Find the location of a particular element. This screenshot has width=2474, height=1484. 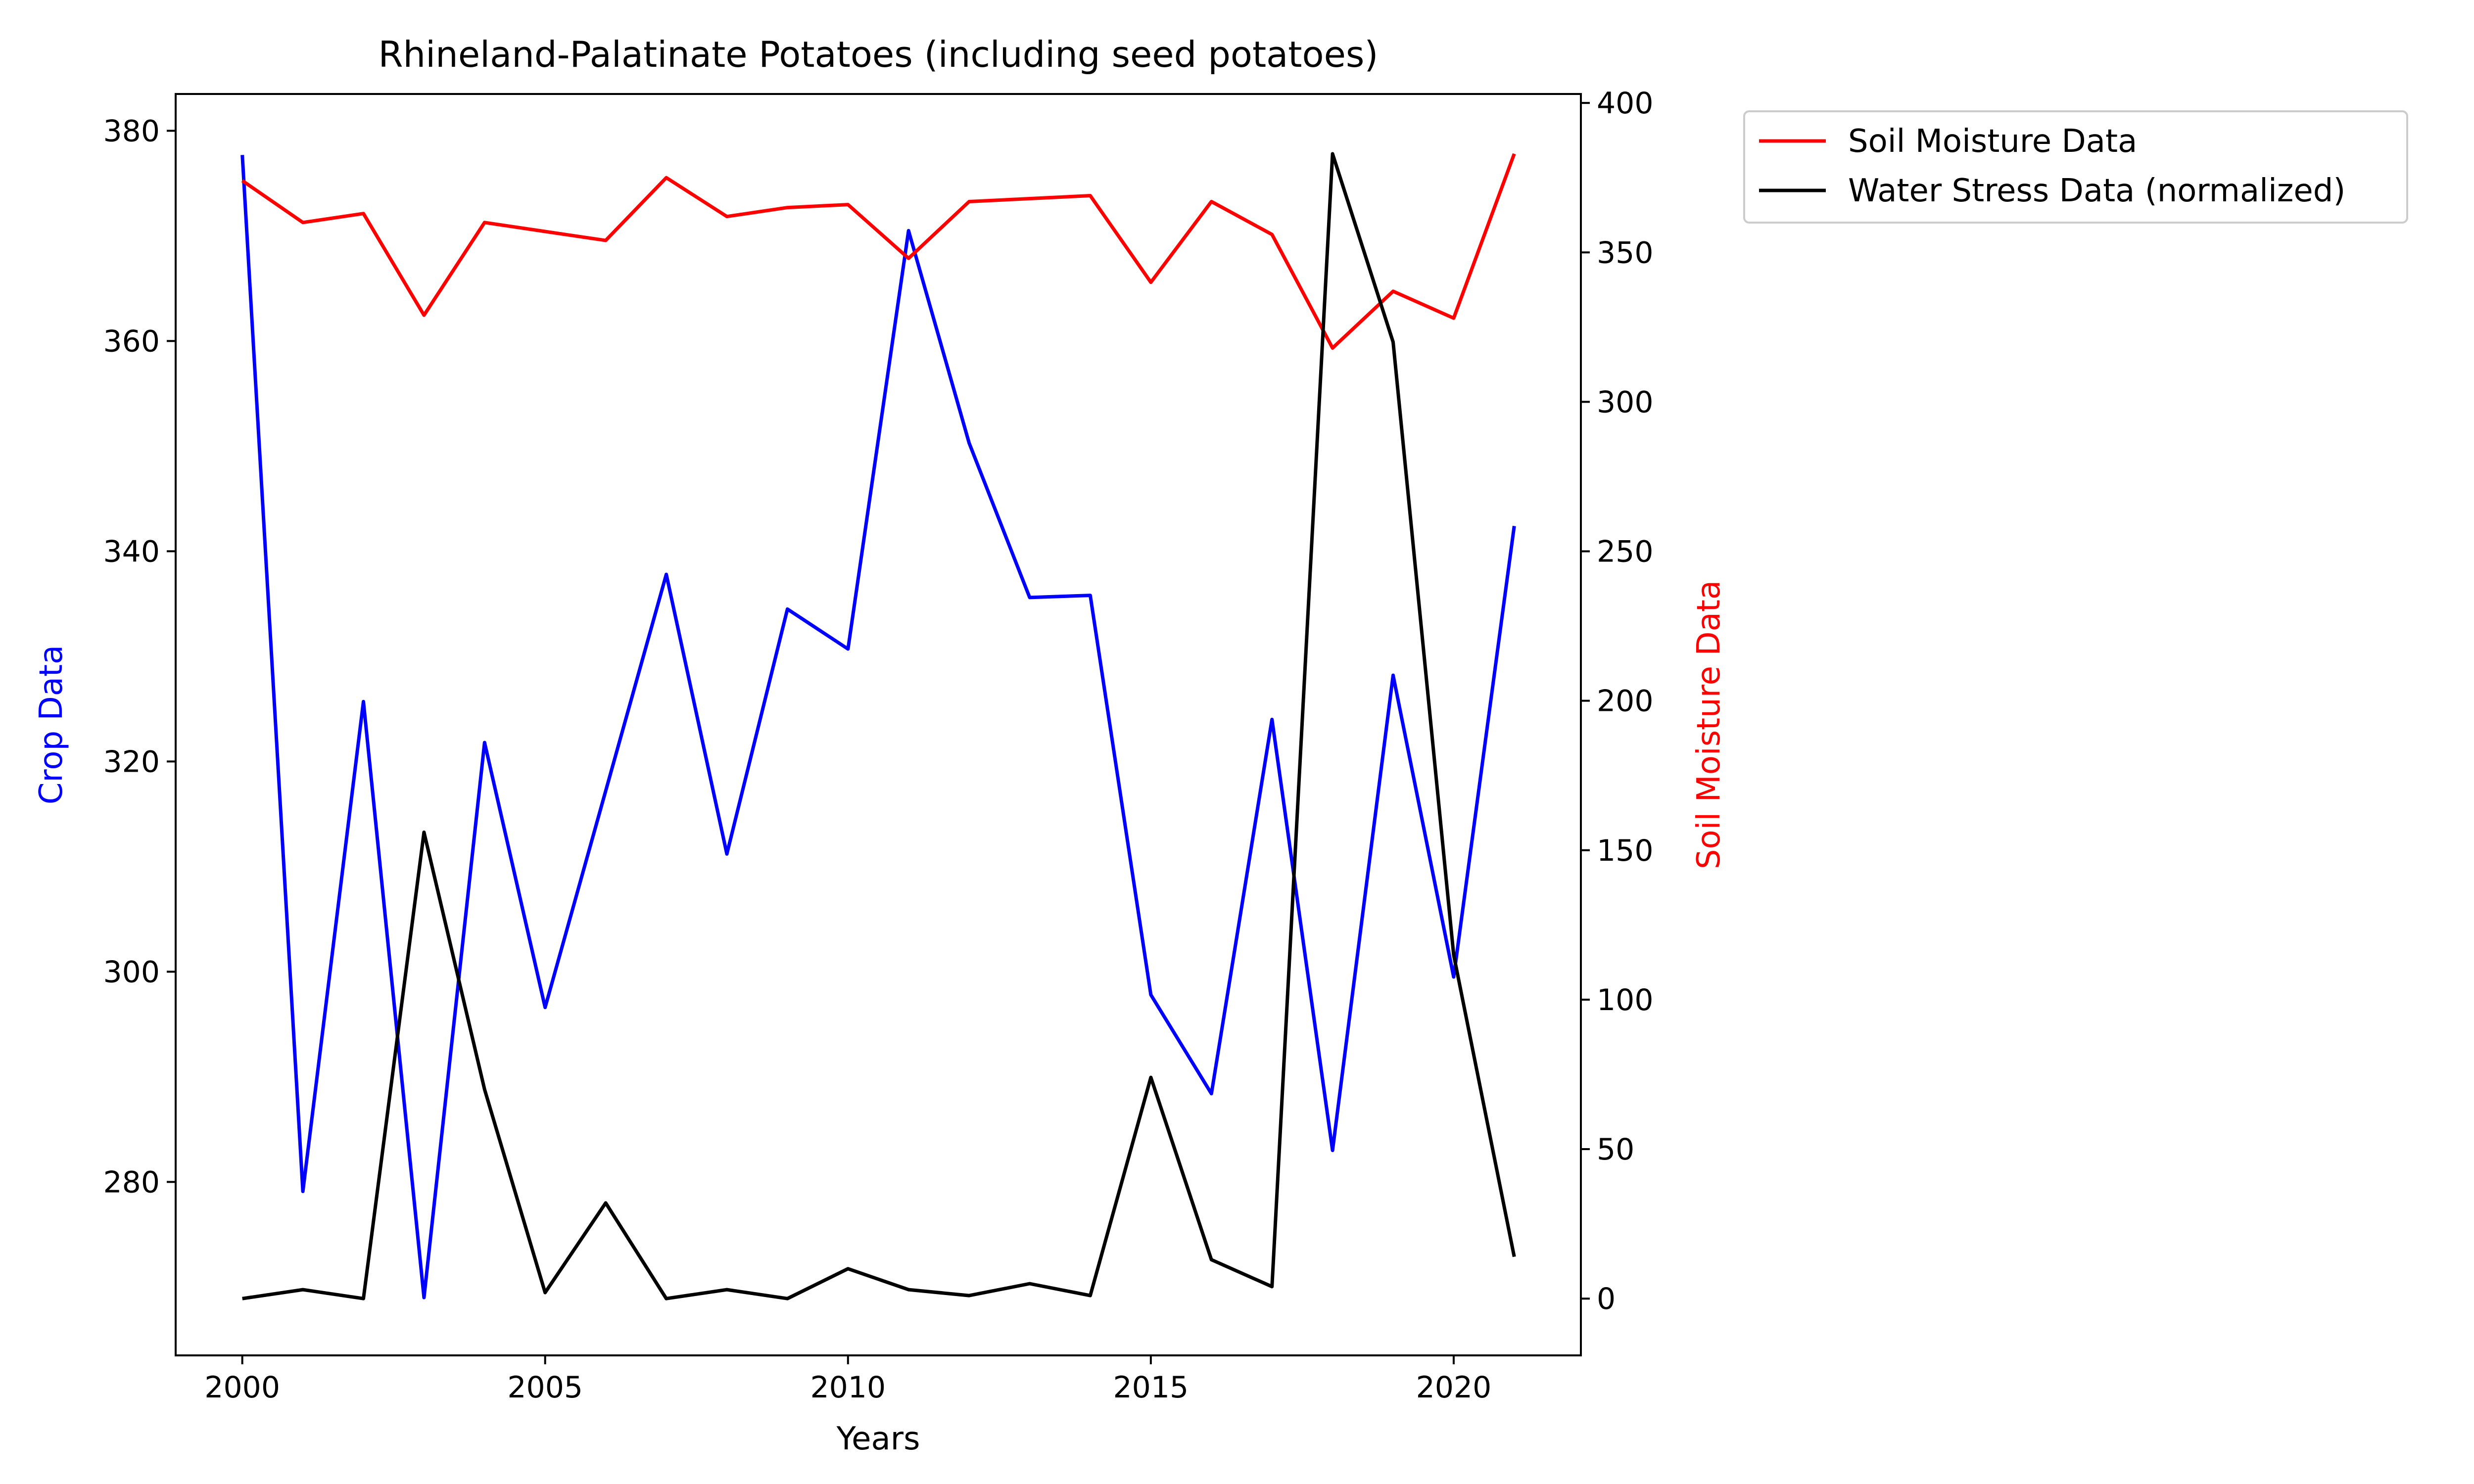

x-tick-label: 2010 is located at coordinates (848, 1387).